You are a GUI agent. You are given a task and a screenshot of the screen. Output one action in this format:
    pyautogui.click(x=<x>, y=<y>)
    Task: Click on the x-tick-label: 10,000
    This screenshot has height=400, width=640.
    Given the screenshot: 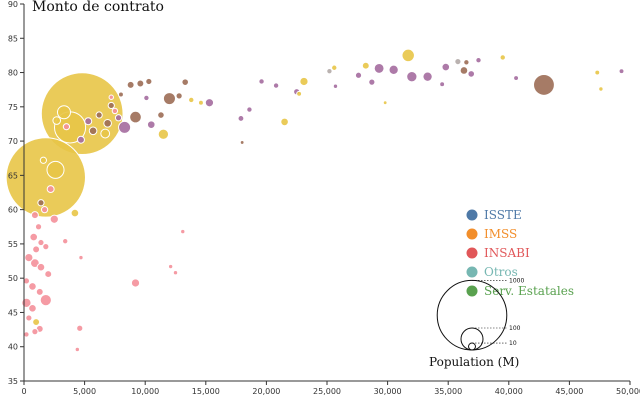 What is the action you would take?
    pyautogui.click(x=145, y=391)
    